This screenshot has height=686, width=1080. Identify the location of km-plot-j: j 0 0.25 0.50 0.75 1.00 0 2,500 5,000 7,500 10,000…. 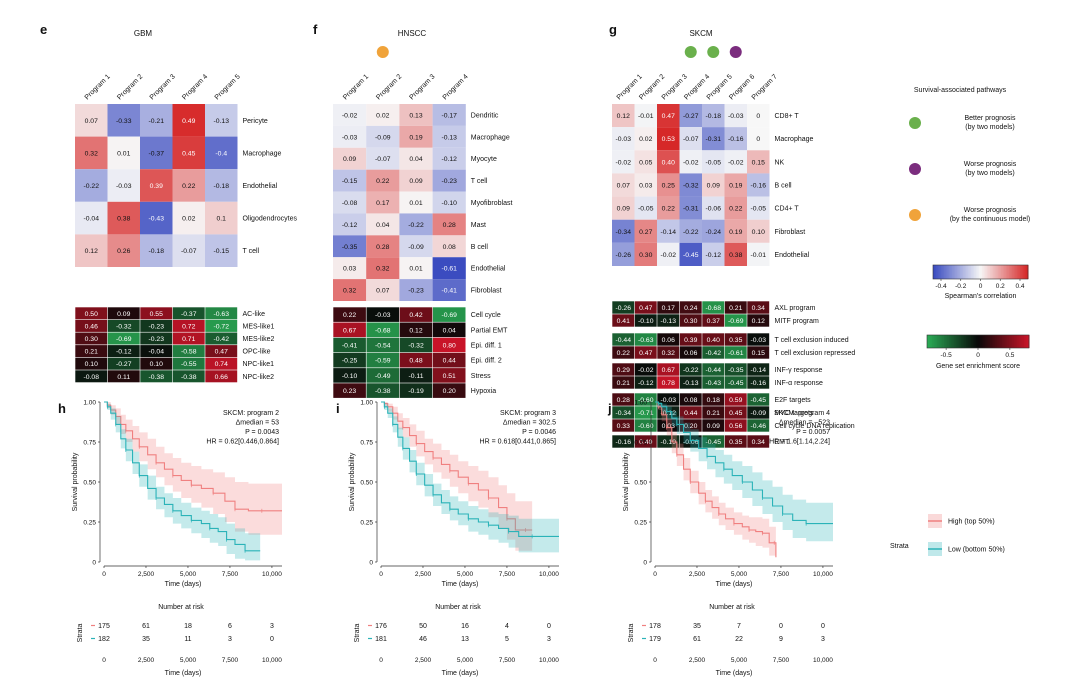
(720, 539).